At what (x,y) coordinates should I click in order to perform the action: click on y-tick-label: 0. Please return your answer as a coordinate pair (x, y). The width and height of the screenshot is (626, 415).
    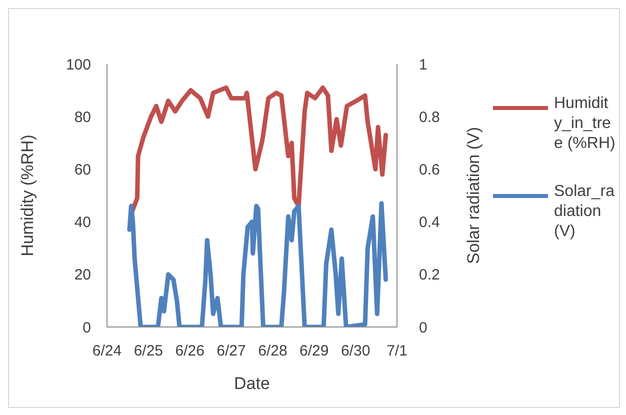
    Looking at the image, I should click on (86, 327).